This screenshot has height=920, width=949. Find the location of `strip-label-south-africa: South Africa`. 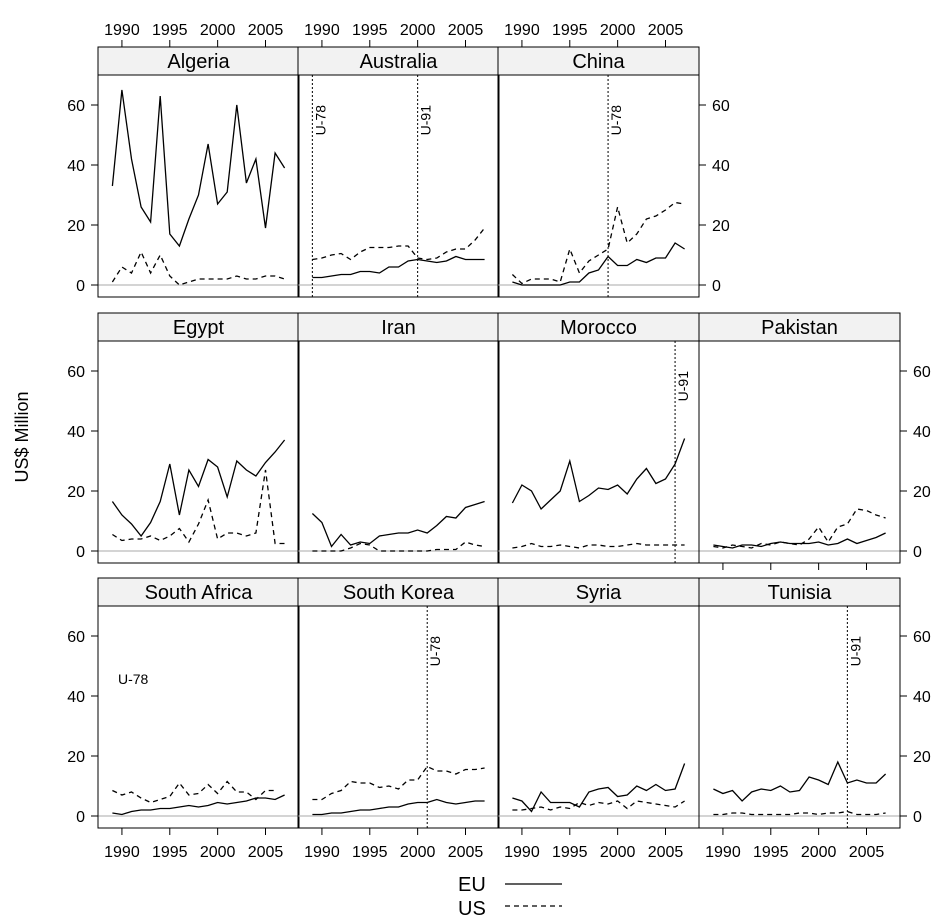

strip-label-south-africa: South Africa is located at coordinates (199, 593).